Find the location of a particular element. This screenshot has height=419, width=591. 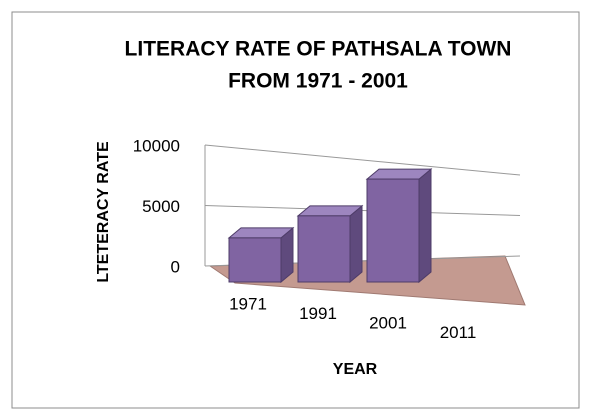

y-tick-label: 10000 is located at coordinates (156, 145).